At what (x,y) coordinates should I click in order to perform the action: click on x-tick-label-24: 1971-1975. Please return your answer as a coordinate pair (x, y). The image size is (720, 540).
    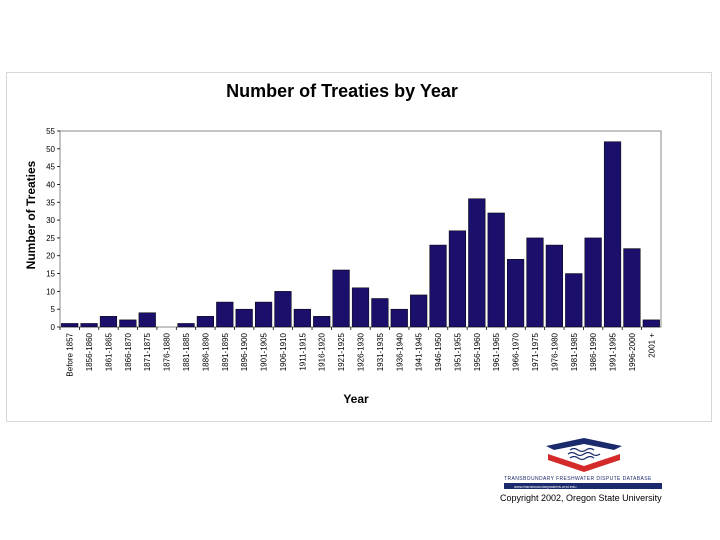
    Looking at the image, I should click on (535, 351).